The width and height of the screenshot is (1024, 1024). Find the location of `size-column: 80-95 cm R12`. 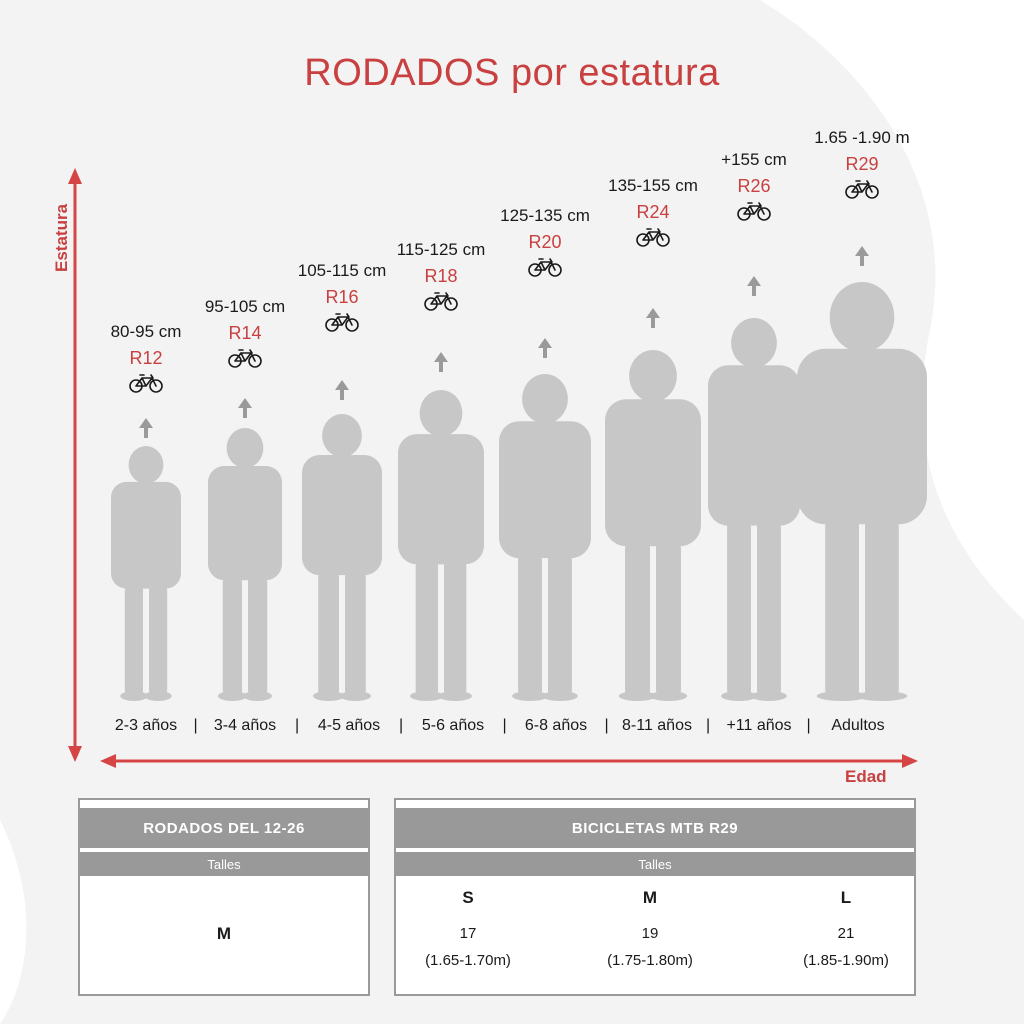

size-column: 80-95 cm R12 is located at coordinates (146, 357).